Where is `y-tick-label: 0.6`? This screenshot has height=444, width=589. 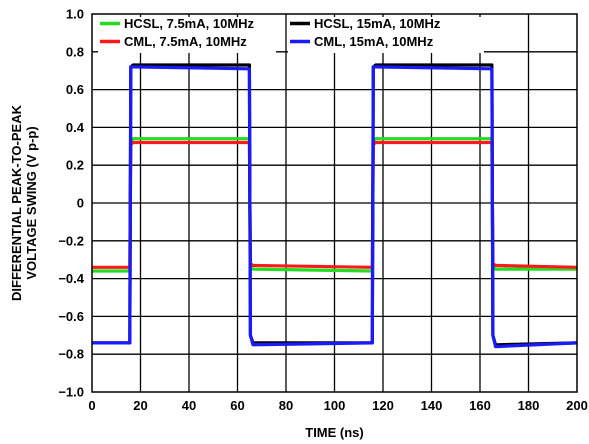
y-tick-label: 0.6 is located at coordinates (75, 89).